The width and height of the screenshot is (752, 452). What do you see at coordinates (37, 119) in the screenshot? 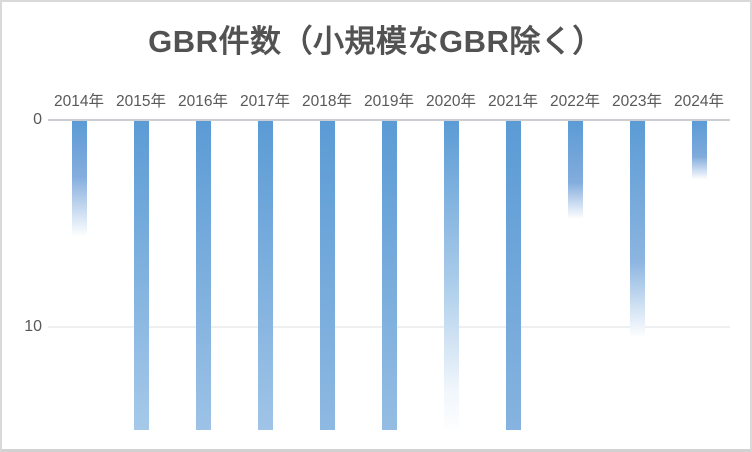
I see `y-axis-tick-label: 0` at bounding box center [37, 119].